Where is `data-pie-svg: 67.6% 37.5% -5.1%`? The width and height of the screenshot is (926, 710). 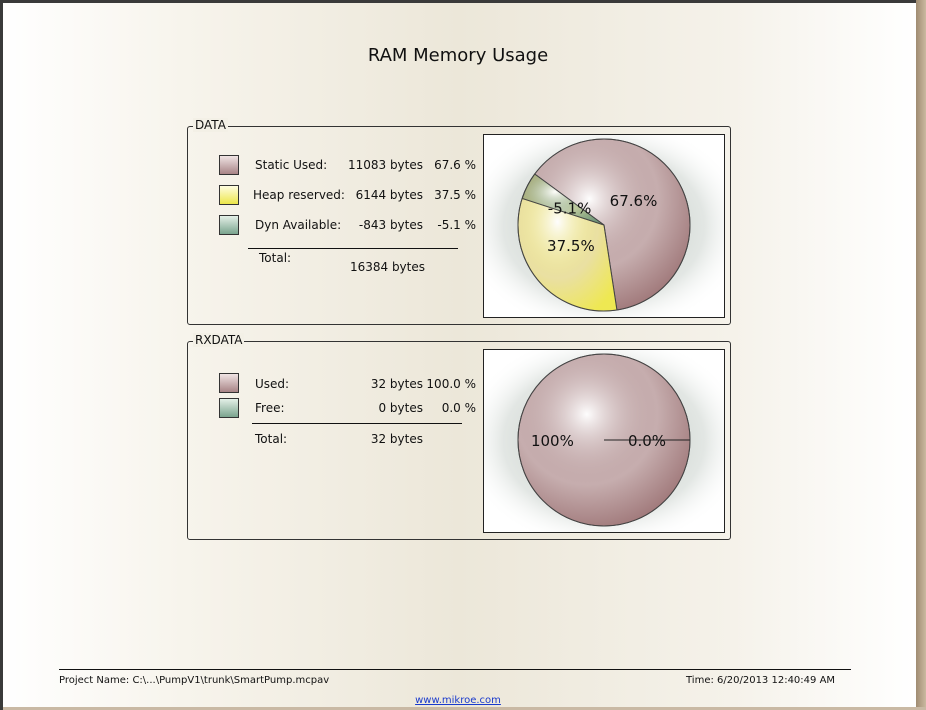 data-pie-svg: 67.6% 37.5% -5.1% is located at coordinates (604, 226).